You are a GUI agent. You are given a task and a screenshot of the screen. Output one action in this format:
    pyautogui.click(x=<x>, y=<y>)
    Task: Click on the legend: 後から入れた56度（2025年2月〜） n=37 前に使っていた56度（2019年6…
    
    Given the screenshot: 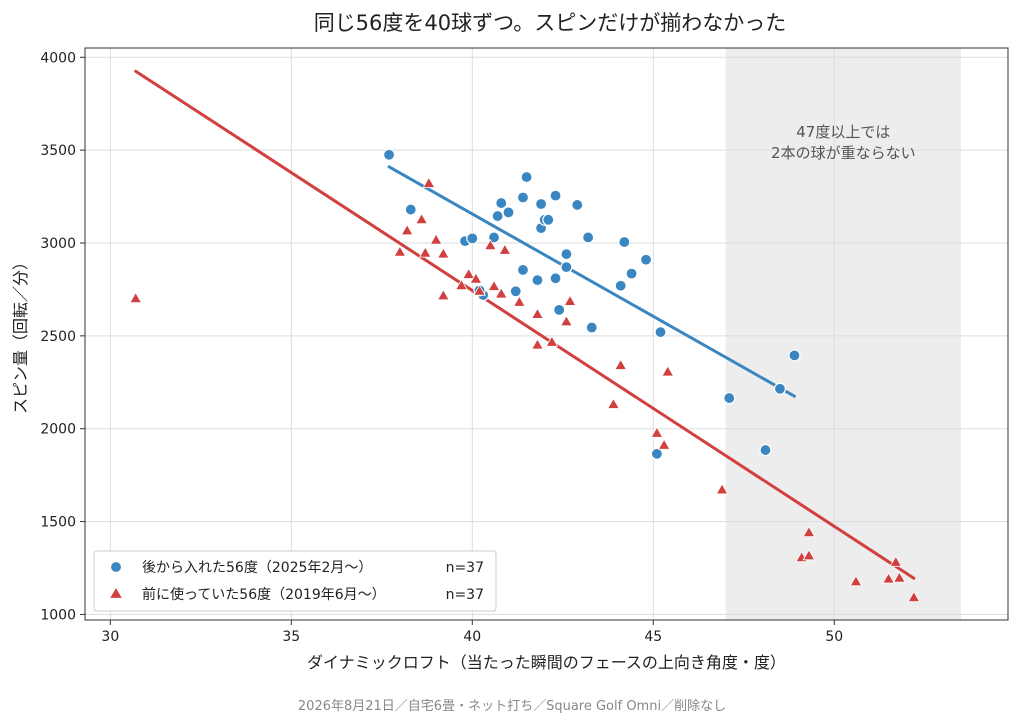 What is the action you would take?
    pyautogui.click(x=295, y=581)
    